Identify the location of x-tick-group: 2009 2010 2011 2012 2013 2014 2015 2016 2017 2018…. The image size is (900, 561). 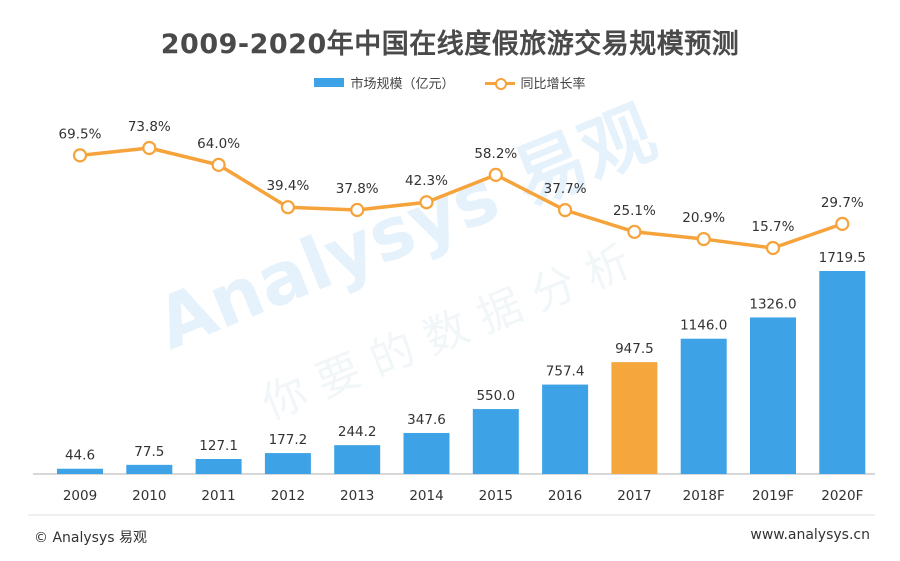
(463, 496).